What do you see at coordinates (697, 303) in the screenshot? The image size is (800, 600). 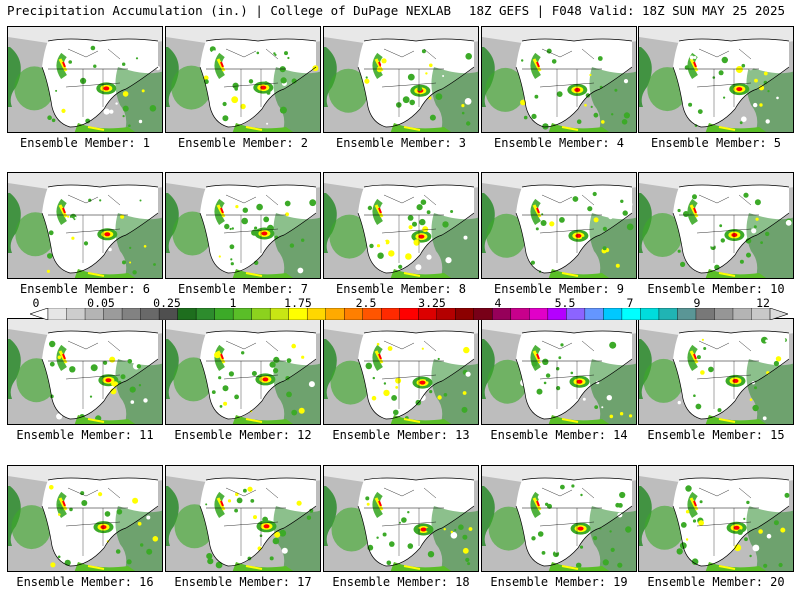 I see `colorbar-tick-label: 9` at bounding box center [697, 303].